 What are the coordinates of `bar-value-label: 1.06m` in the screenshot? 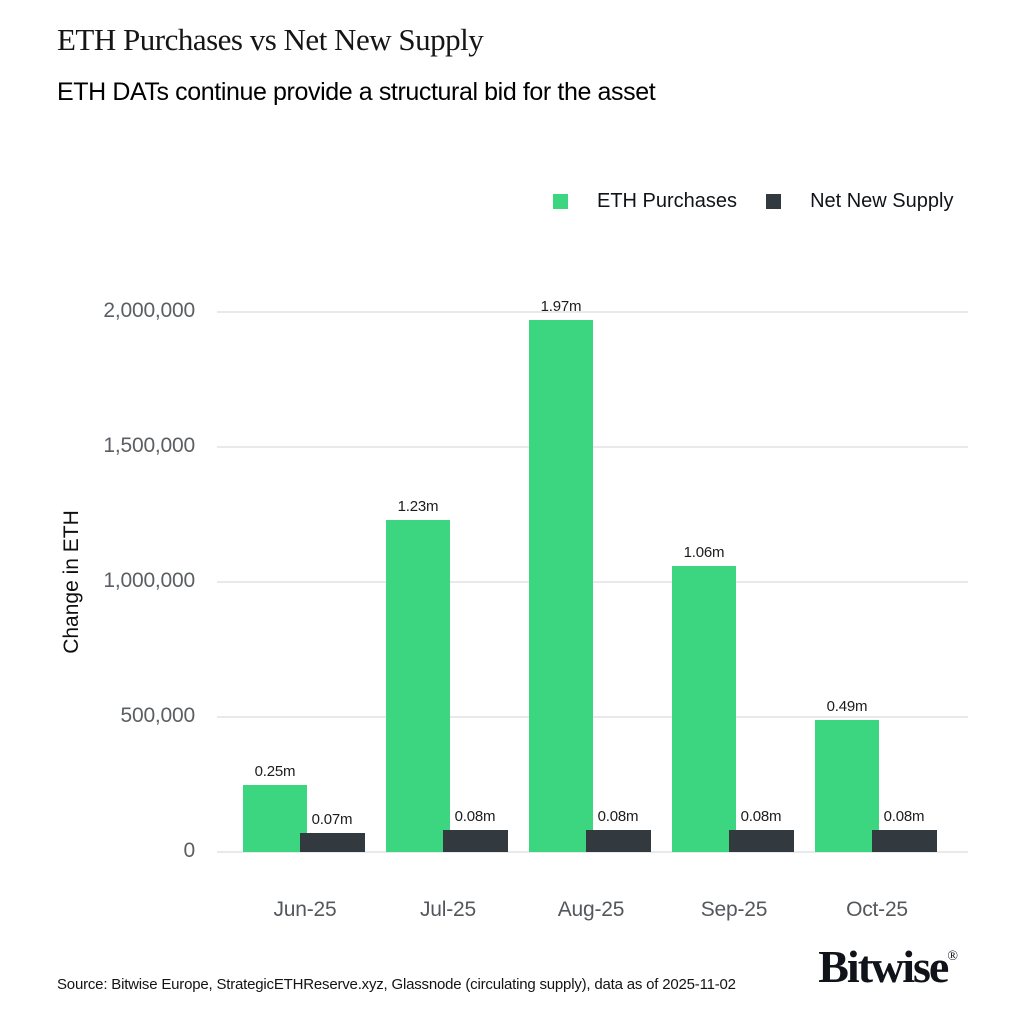 It's located at (704, 552).